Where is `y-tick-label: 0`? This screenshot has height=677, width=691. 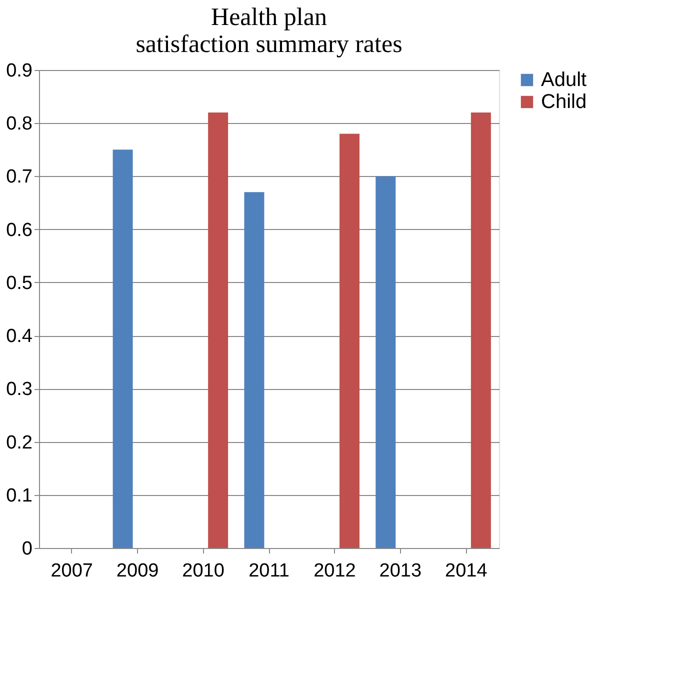 y-tick-label: 0 is located at coordinates (27, 549).